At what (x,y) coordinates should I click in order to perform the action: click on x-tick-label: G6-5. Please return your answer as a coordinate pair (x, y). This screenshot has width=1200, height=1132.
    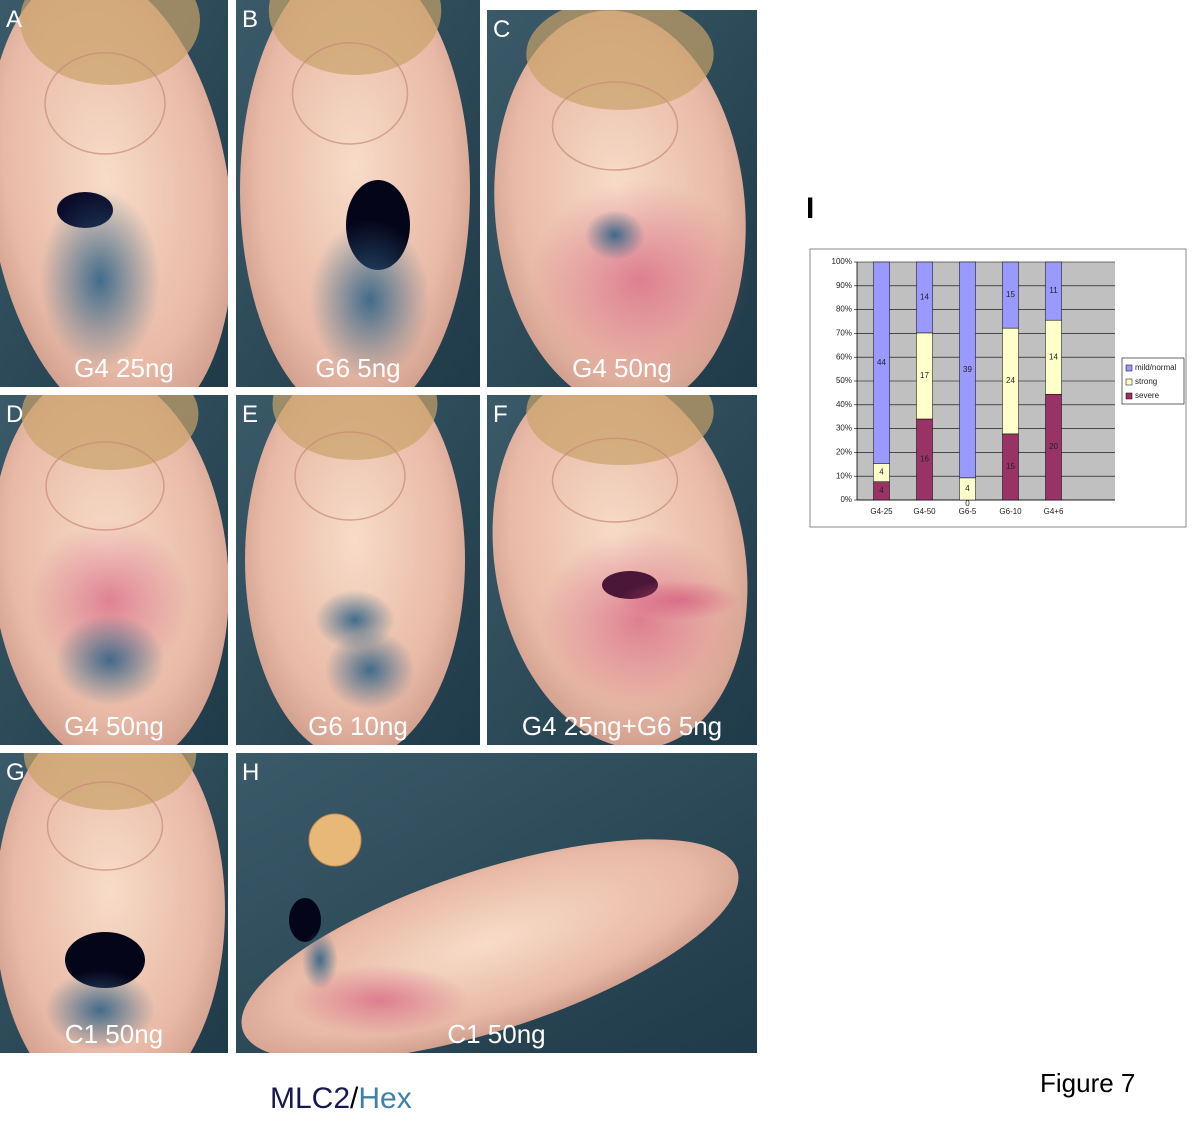
    Looking at the image, I should click on (968, 511).